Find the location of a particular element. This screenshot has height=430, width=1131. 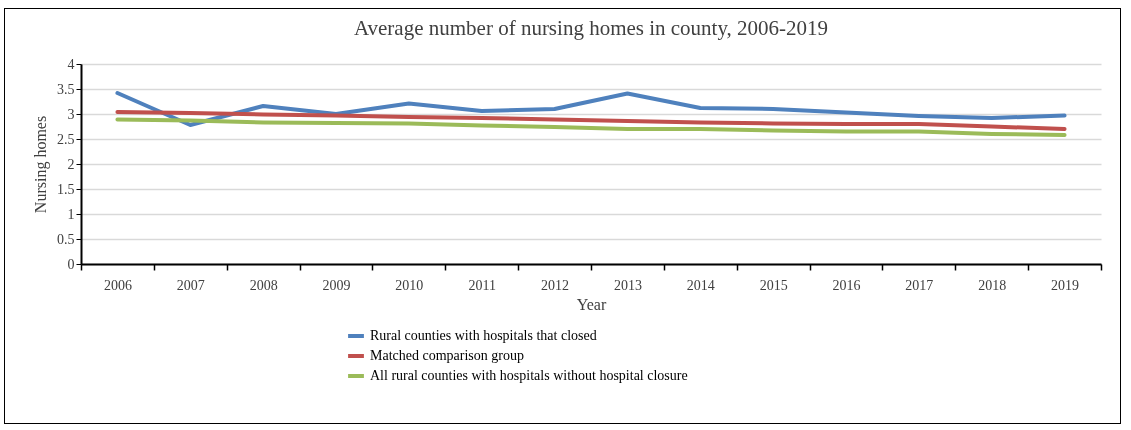

chart-title: Average number of nursing homes in county, 2006-2019 is located at coordinates (591, 28).